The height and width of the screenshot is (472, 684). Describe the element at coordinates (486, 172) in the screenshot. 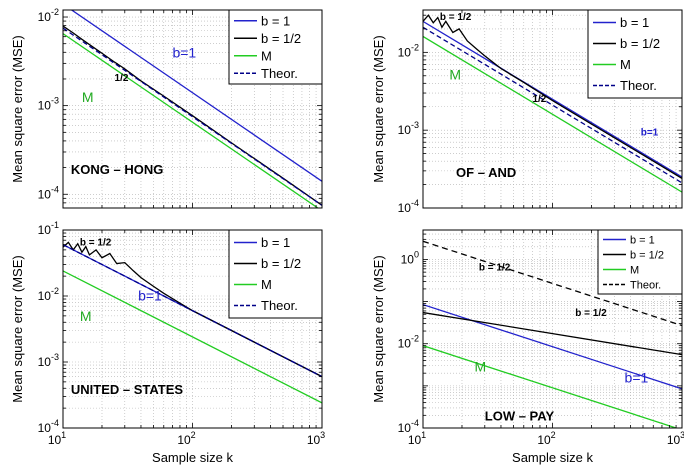

I see `annotation-label: OF – AND` at that location.